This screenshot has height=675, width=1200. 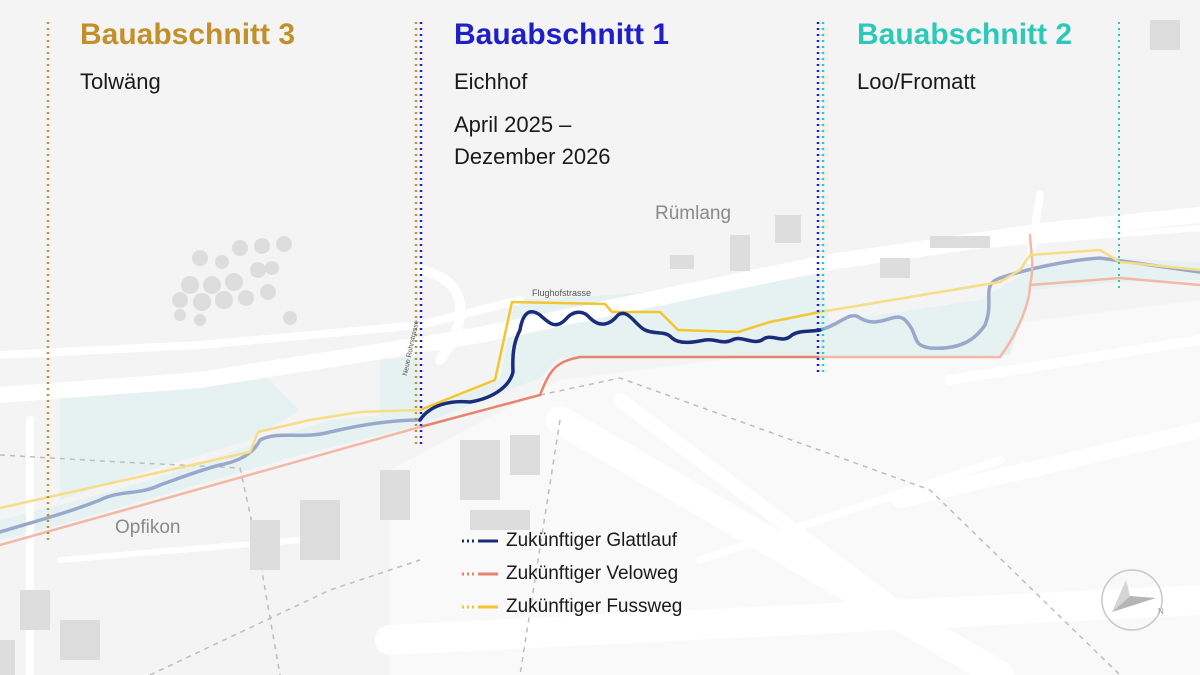 What do you see at coordinates (480, 540) in the screenshot?
I see `legend-swatch-glattlauf` at bounding box center [480, 540].